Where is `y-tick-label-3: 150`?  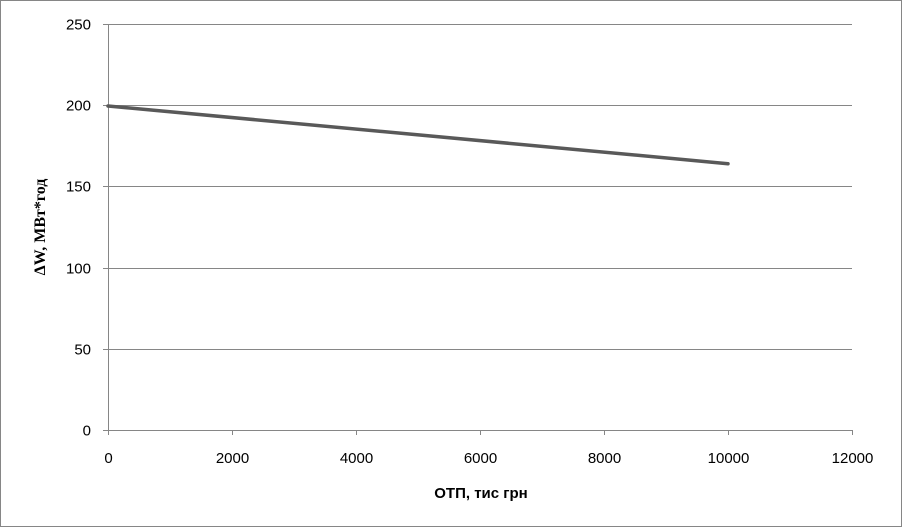
y-tick-label-3: 150 is located at coordinates (78, 187).